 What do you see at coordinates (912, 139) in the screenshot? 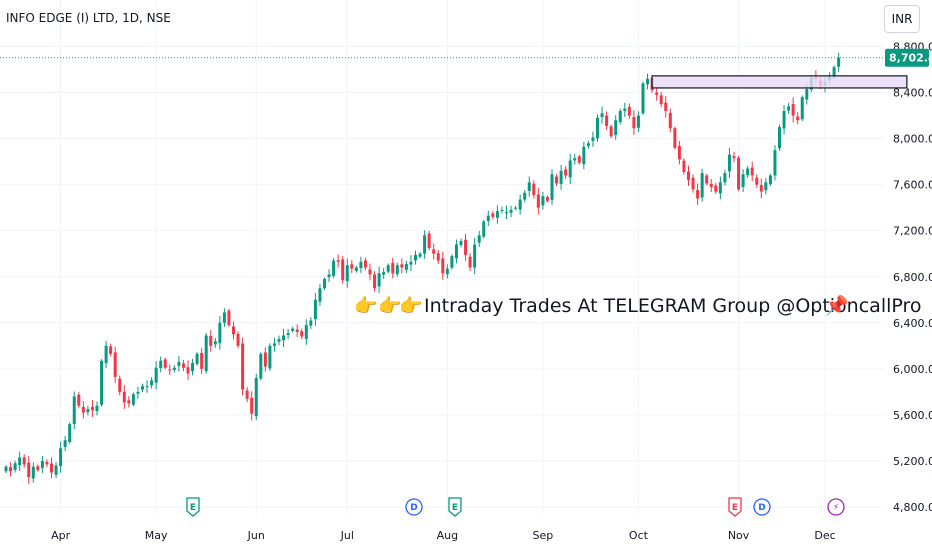
I see `y-tick-label: 8,000.00` at bounding box center [912, 139].